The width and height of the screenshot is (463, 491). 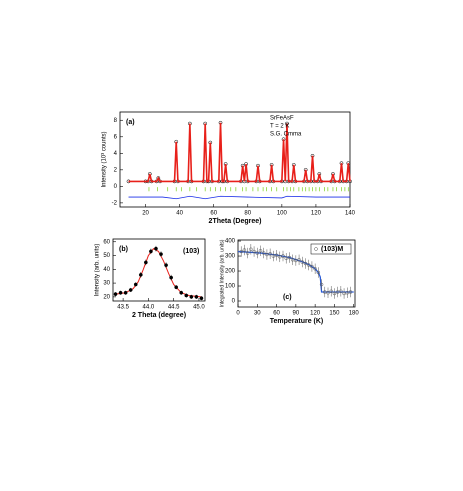 What do you see at coordinates (106, 284) in the screenshot?
I see `y-tick-label: 30` at bounding box center [106, 284].